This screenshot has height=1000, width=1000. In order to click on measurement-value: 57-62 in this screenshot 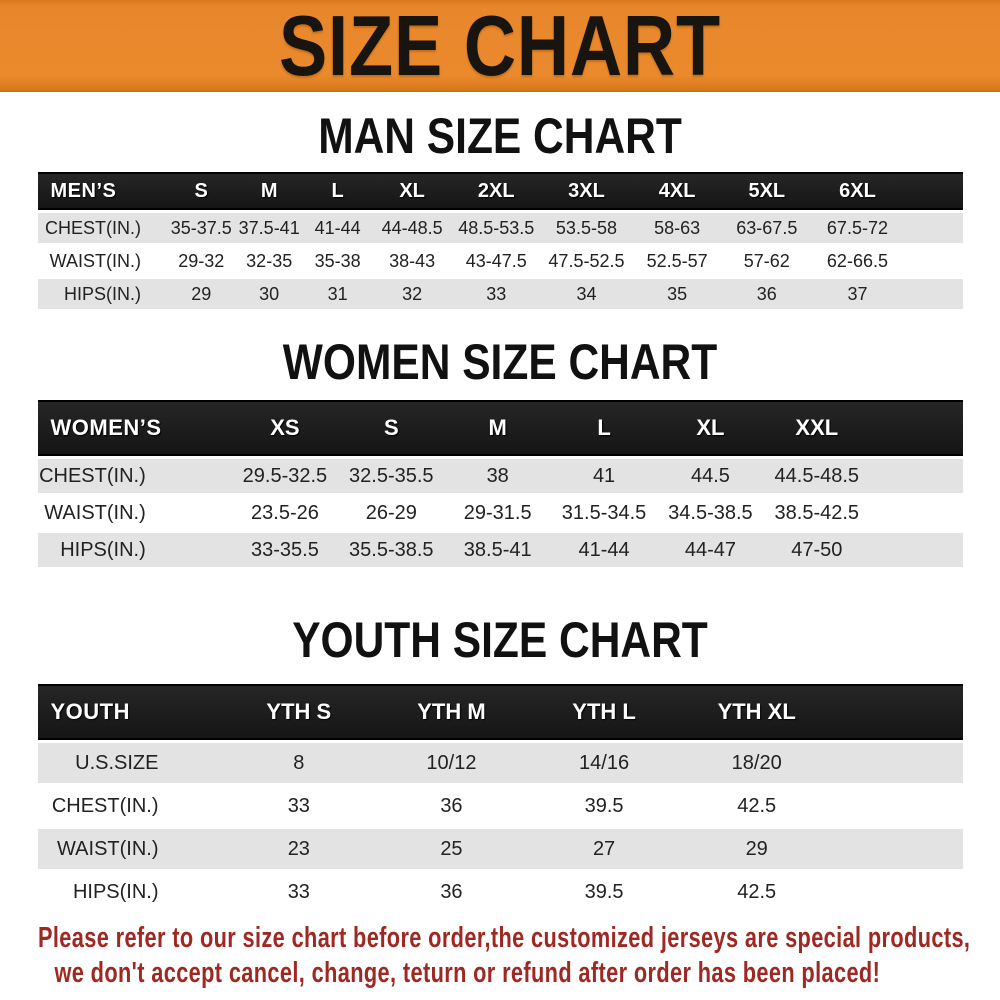, I will do `click(766, 261)`.